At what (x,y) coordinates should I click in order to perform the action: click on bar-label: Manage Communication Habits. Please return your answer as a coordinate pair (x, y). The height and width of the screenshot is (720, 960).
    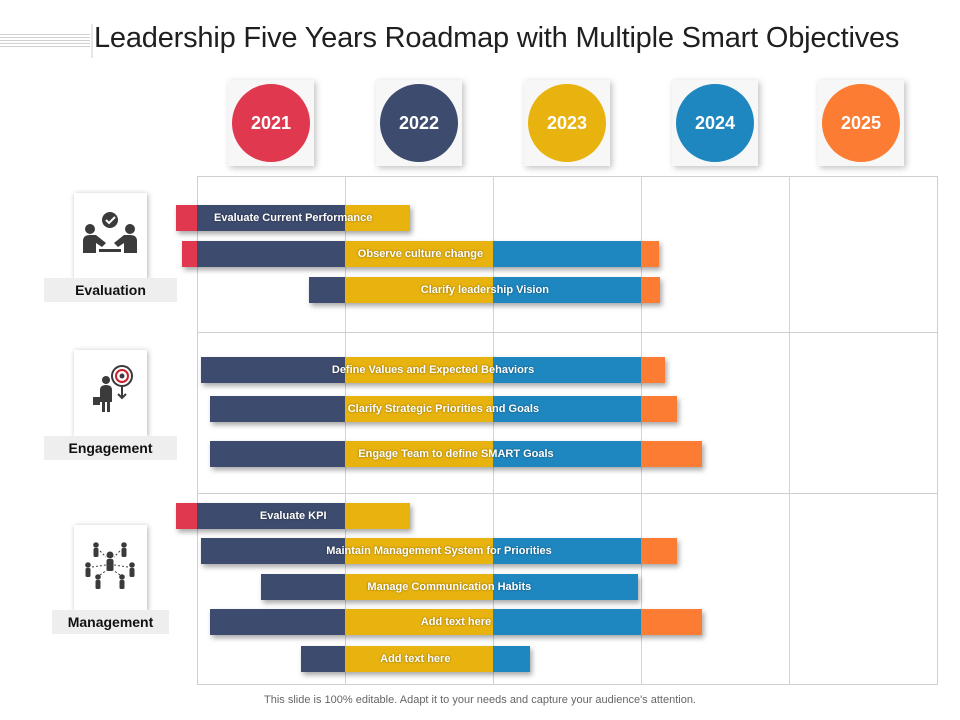
    Looking at the image, I should click on (449, 587).